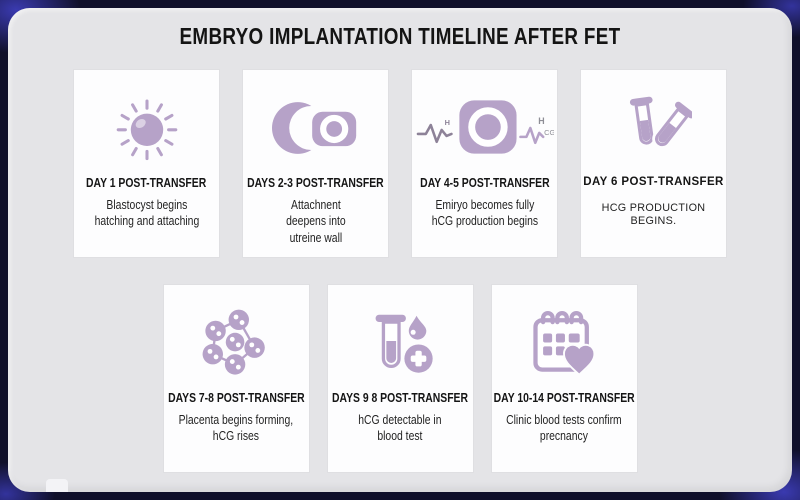  Describe the element at coordinates (549, 132) in the screenshot. I see `pulse-label-cg: CG` at that location.